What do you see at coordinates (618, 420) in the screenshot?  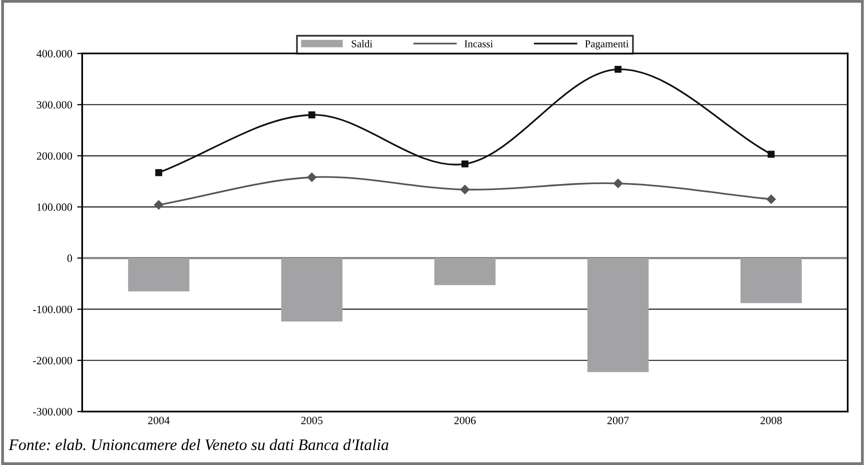 I see `x-tick-label: 2007` at bounding box center [618, 420].